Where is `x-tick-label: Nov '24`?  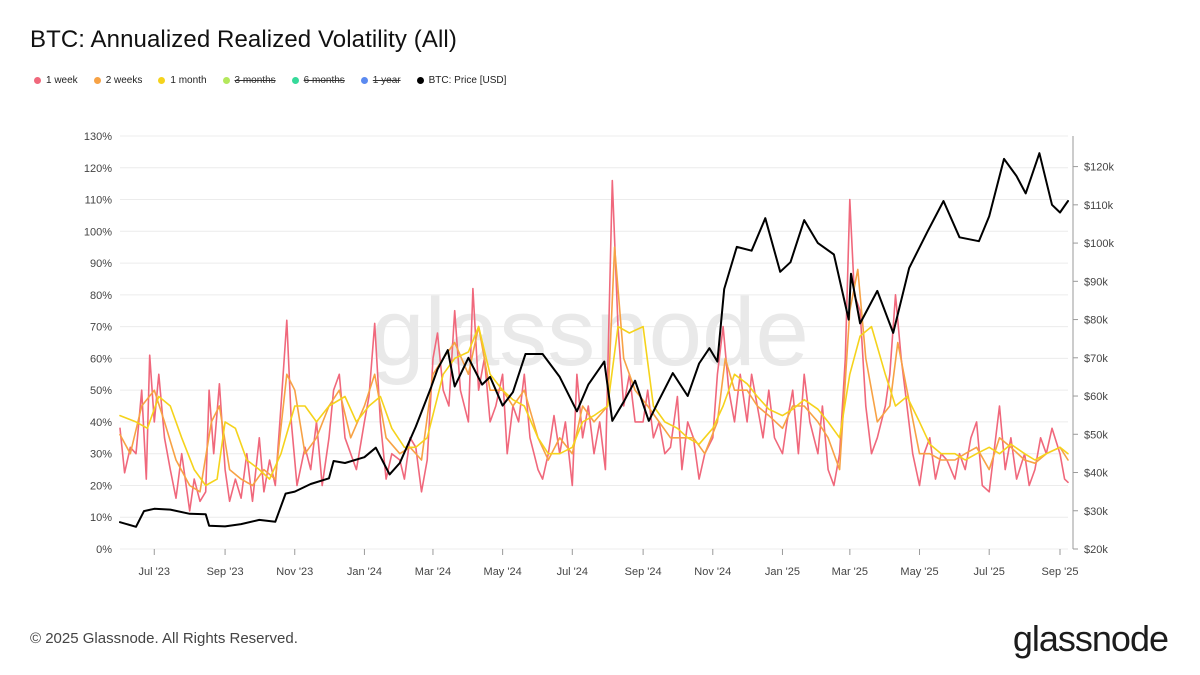
x-tick-label: Nov '24 is located at coordinates (712, 572).